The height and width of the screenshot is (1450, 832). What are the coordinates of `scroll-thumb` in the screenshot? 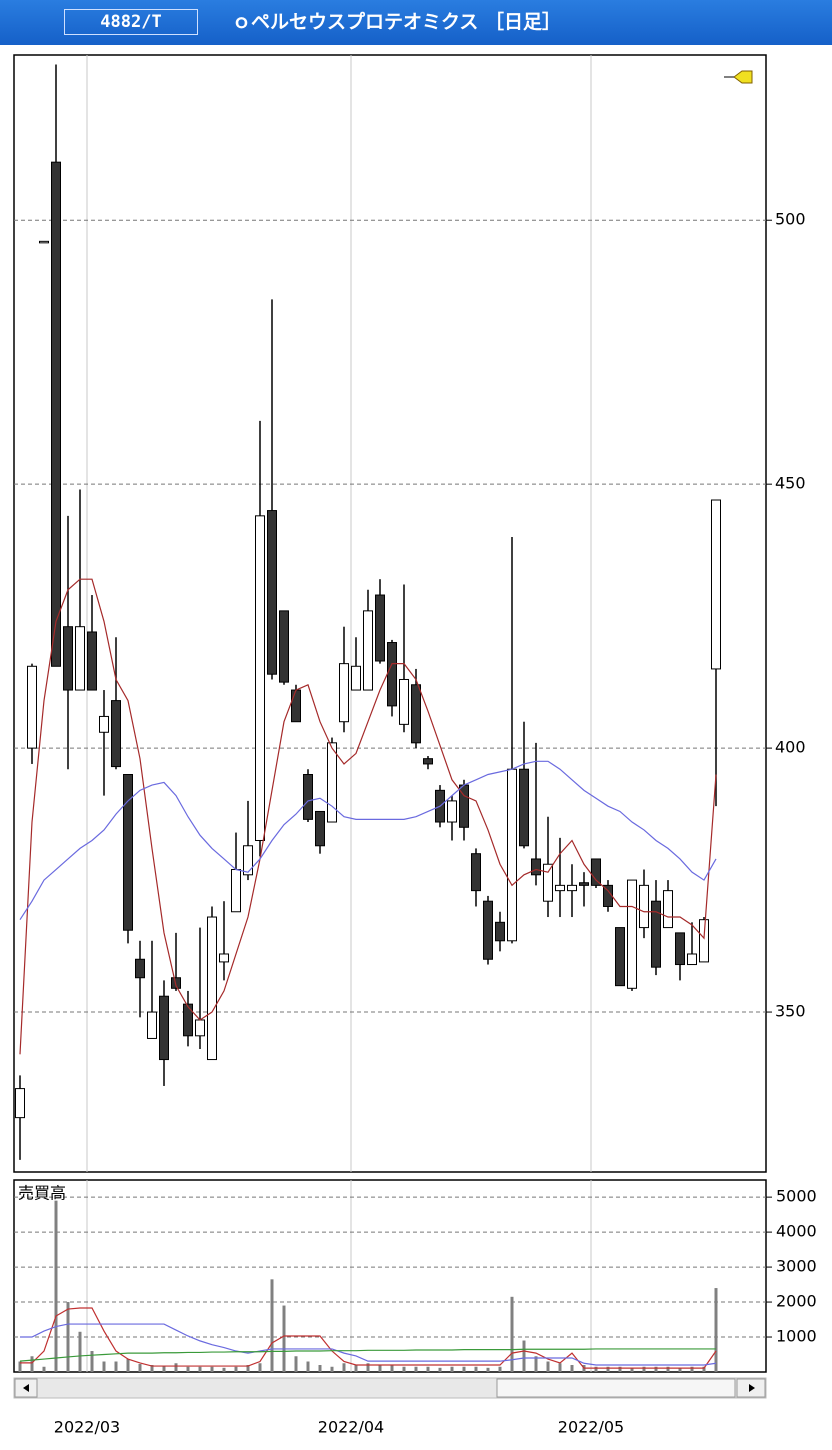 It's located at (616, 1388).